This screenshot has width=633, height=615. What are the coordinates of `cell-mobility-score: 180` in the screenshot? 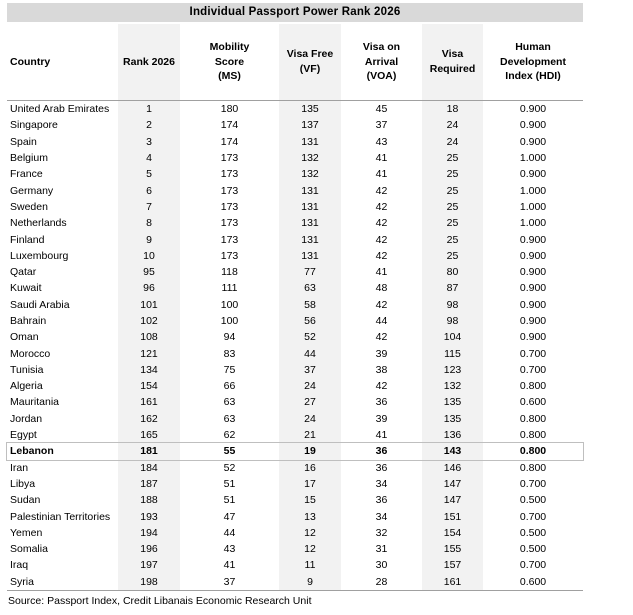 It's located at (229, 109).